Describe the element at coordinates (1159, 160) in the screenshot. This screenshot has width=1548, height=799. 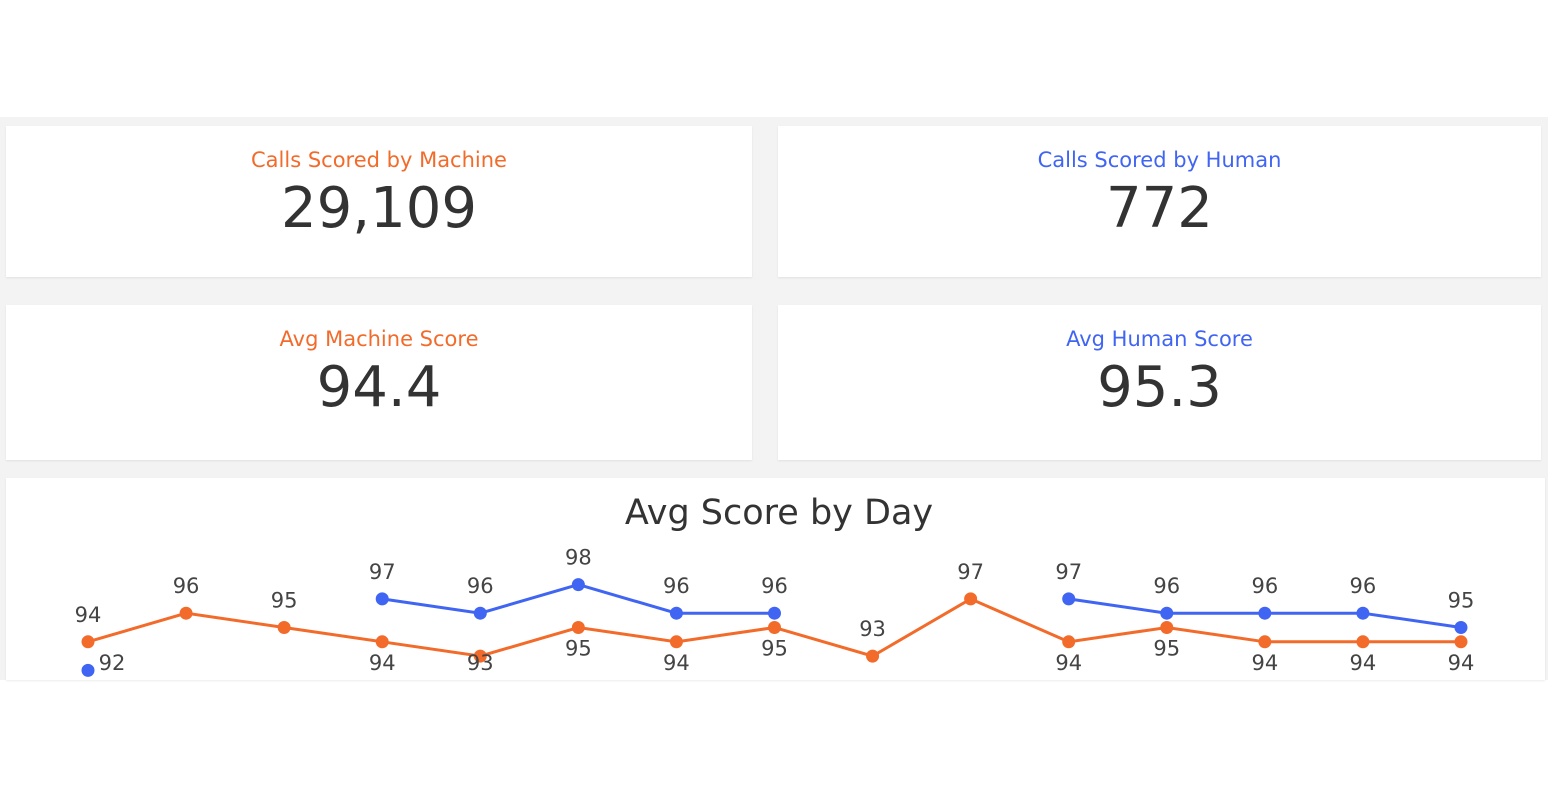
I see `kpi-title: Calls Scored by Human` at that location.